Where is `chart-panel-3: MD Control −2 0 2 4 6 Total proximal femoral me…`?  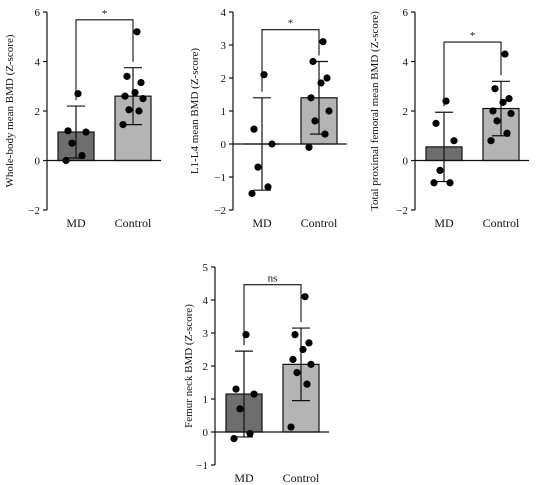 chart-panel-3: MD Control −2 0 2 4 6 Total proximal femoral me… is located at coordinates (449, 118).